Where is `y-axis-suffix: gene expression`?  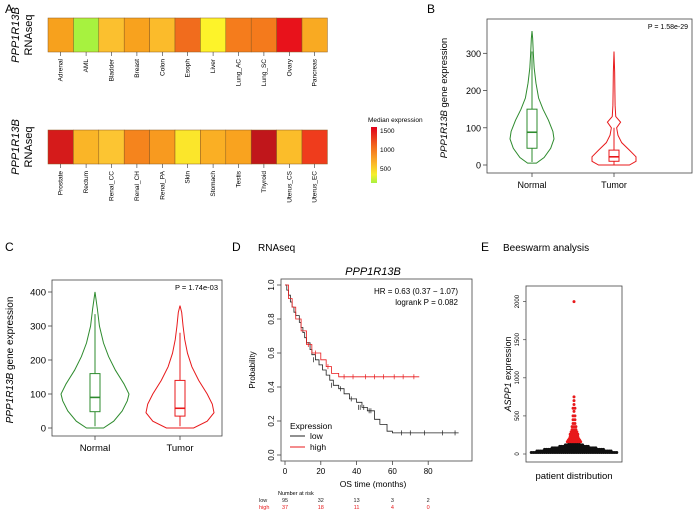 y-axis-suffix: gene expression is located at coordinates (10, 335).